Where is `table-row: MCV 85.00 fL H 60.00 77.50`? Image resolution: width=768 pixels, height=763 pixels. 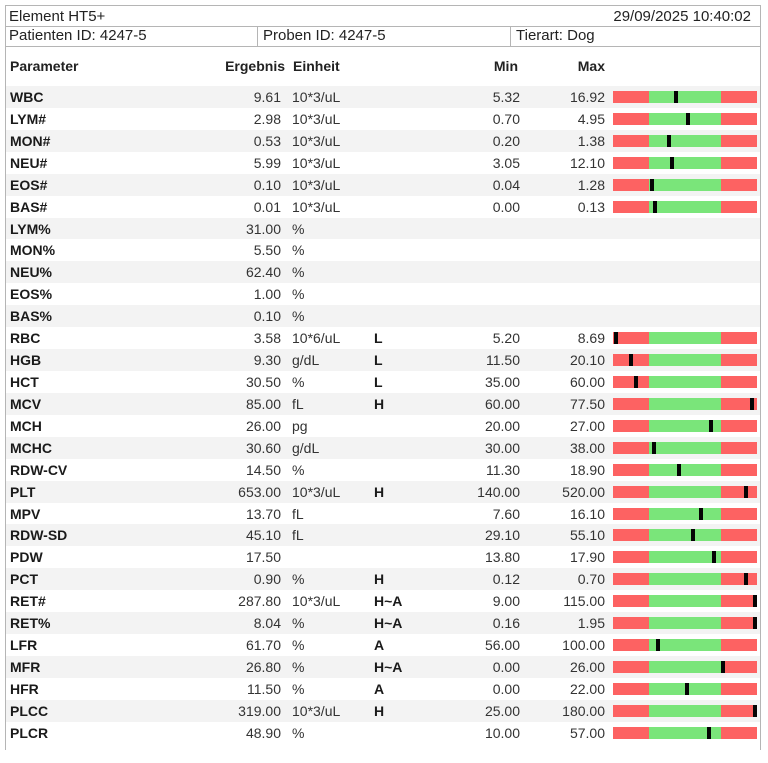 table-row: MCV 85.00 fL H 60.00 77.50 is located at coordinates (383, 403).